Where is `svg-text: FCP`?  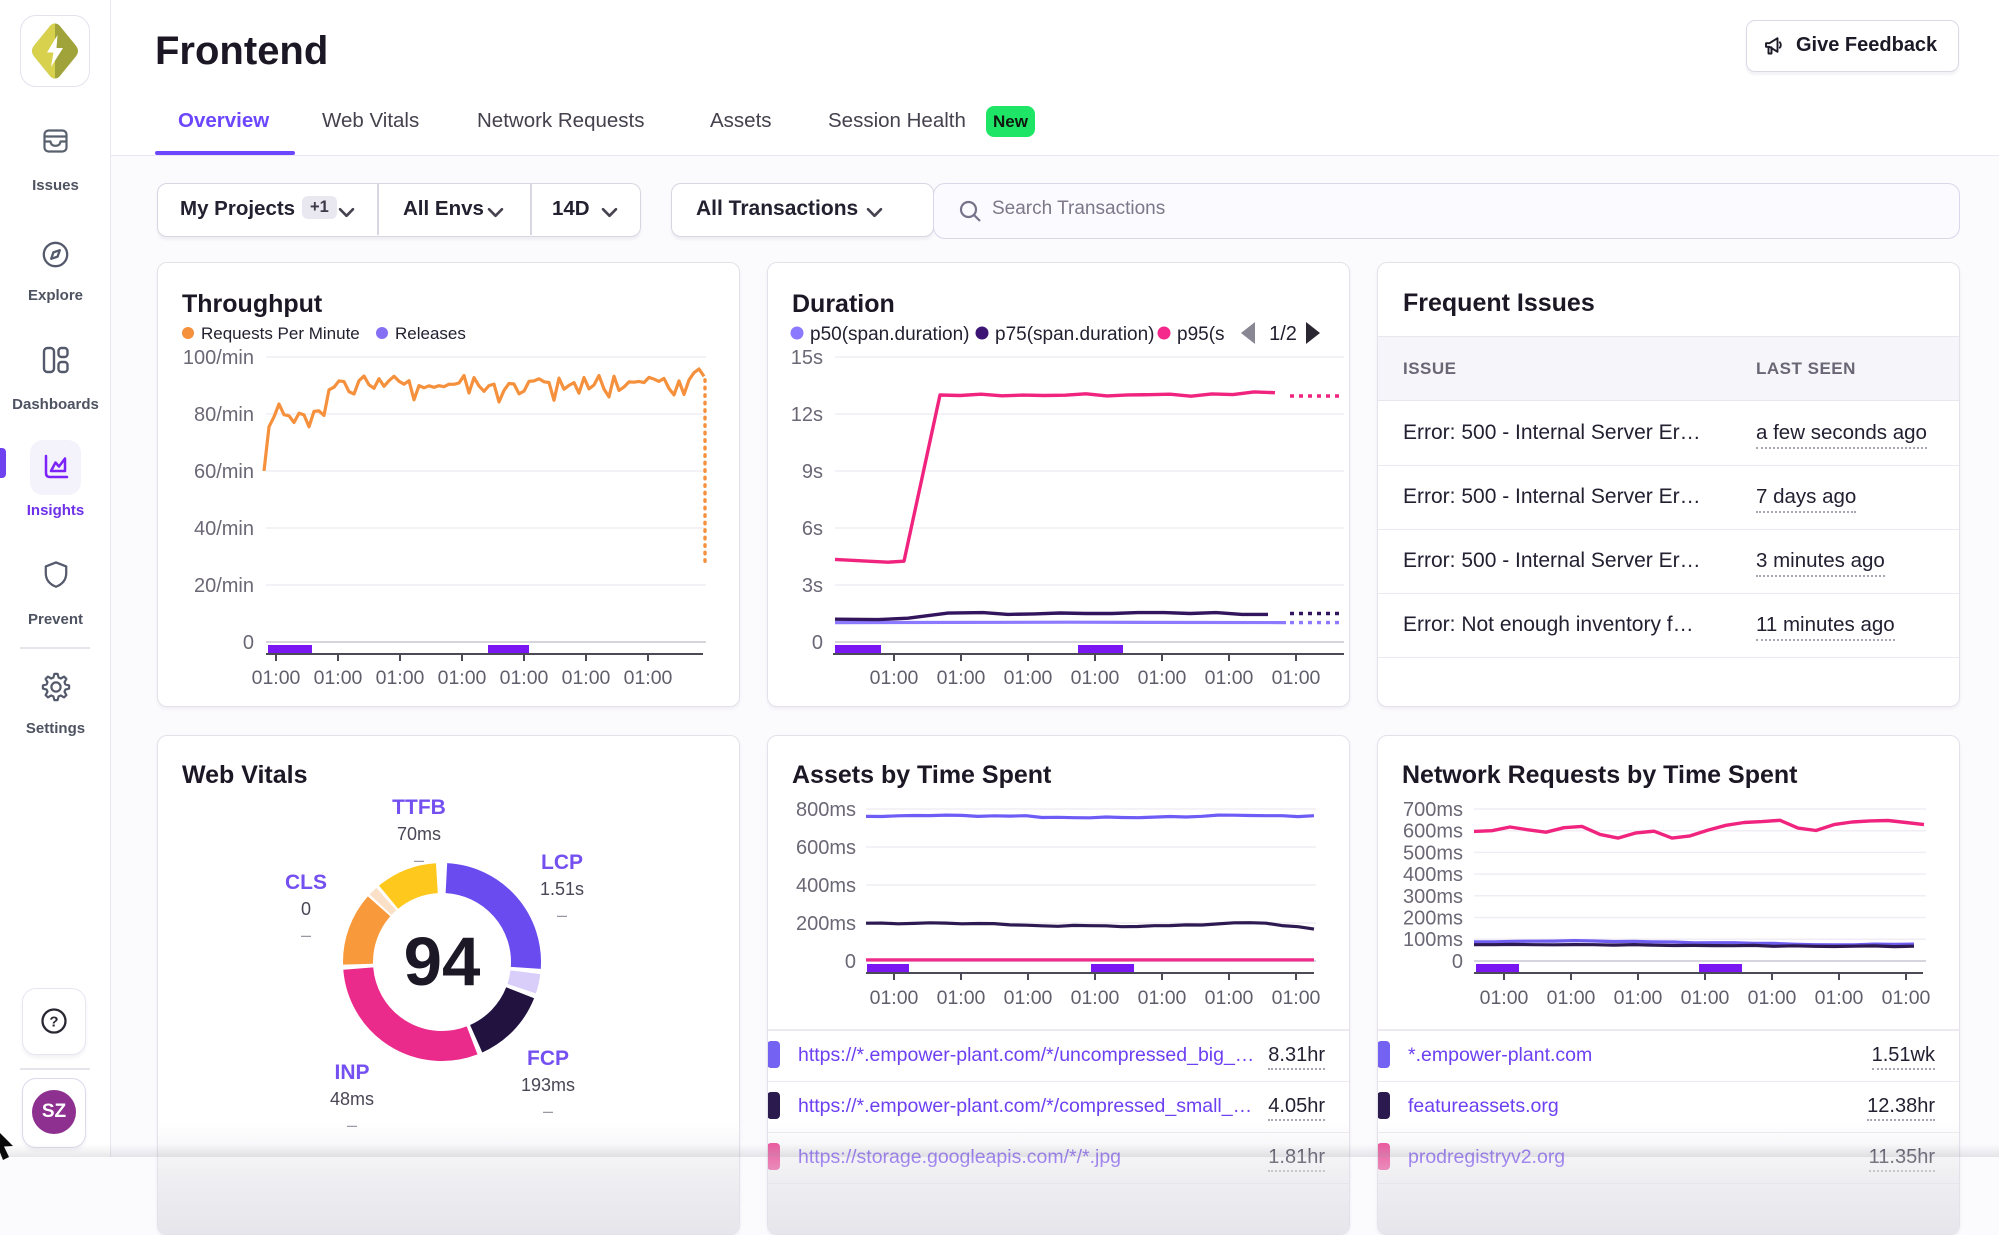 svg-text: FCP is located at coordinates (548, 1058).